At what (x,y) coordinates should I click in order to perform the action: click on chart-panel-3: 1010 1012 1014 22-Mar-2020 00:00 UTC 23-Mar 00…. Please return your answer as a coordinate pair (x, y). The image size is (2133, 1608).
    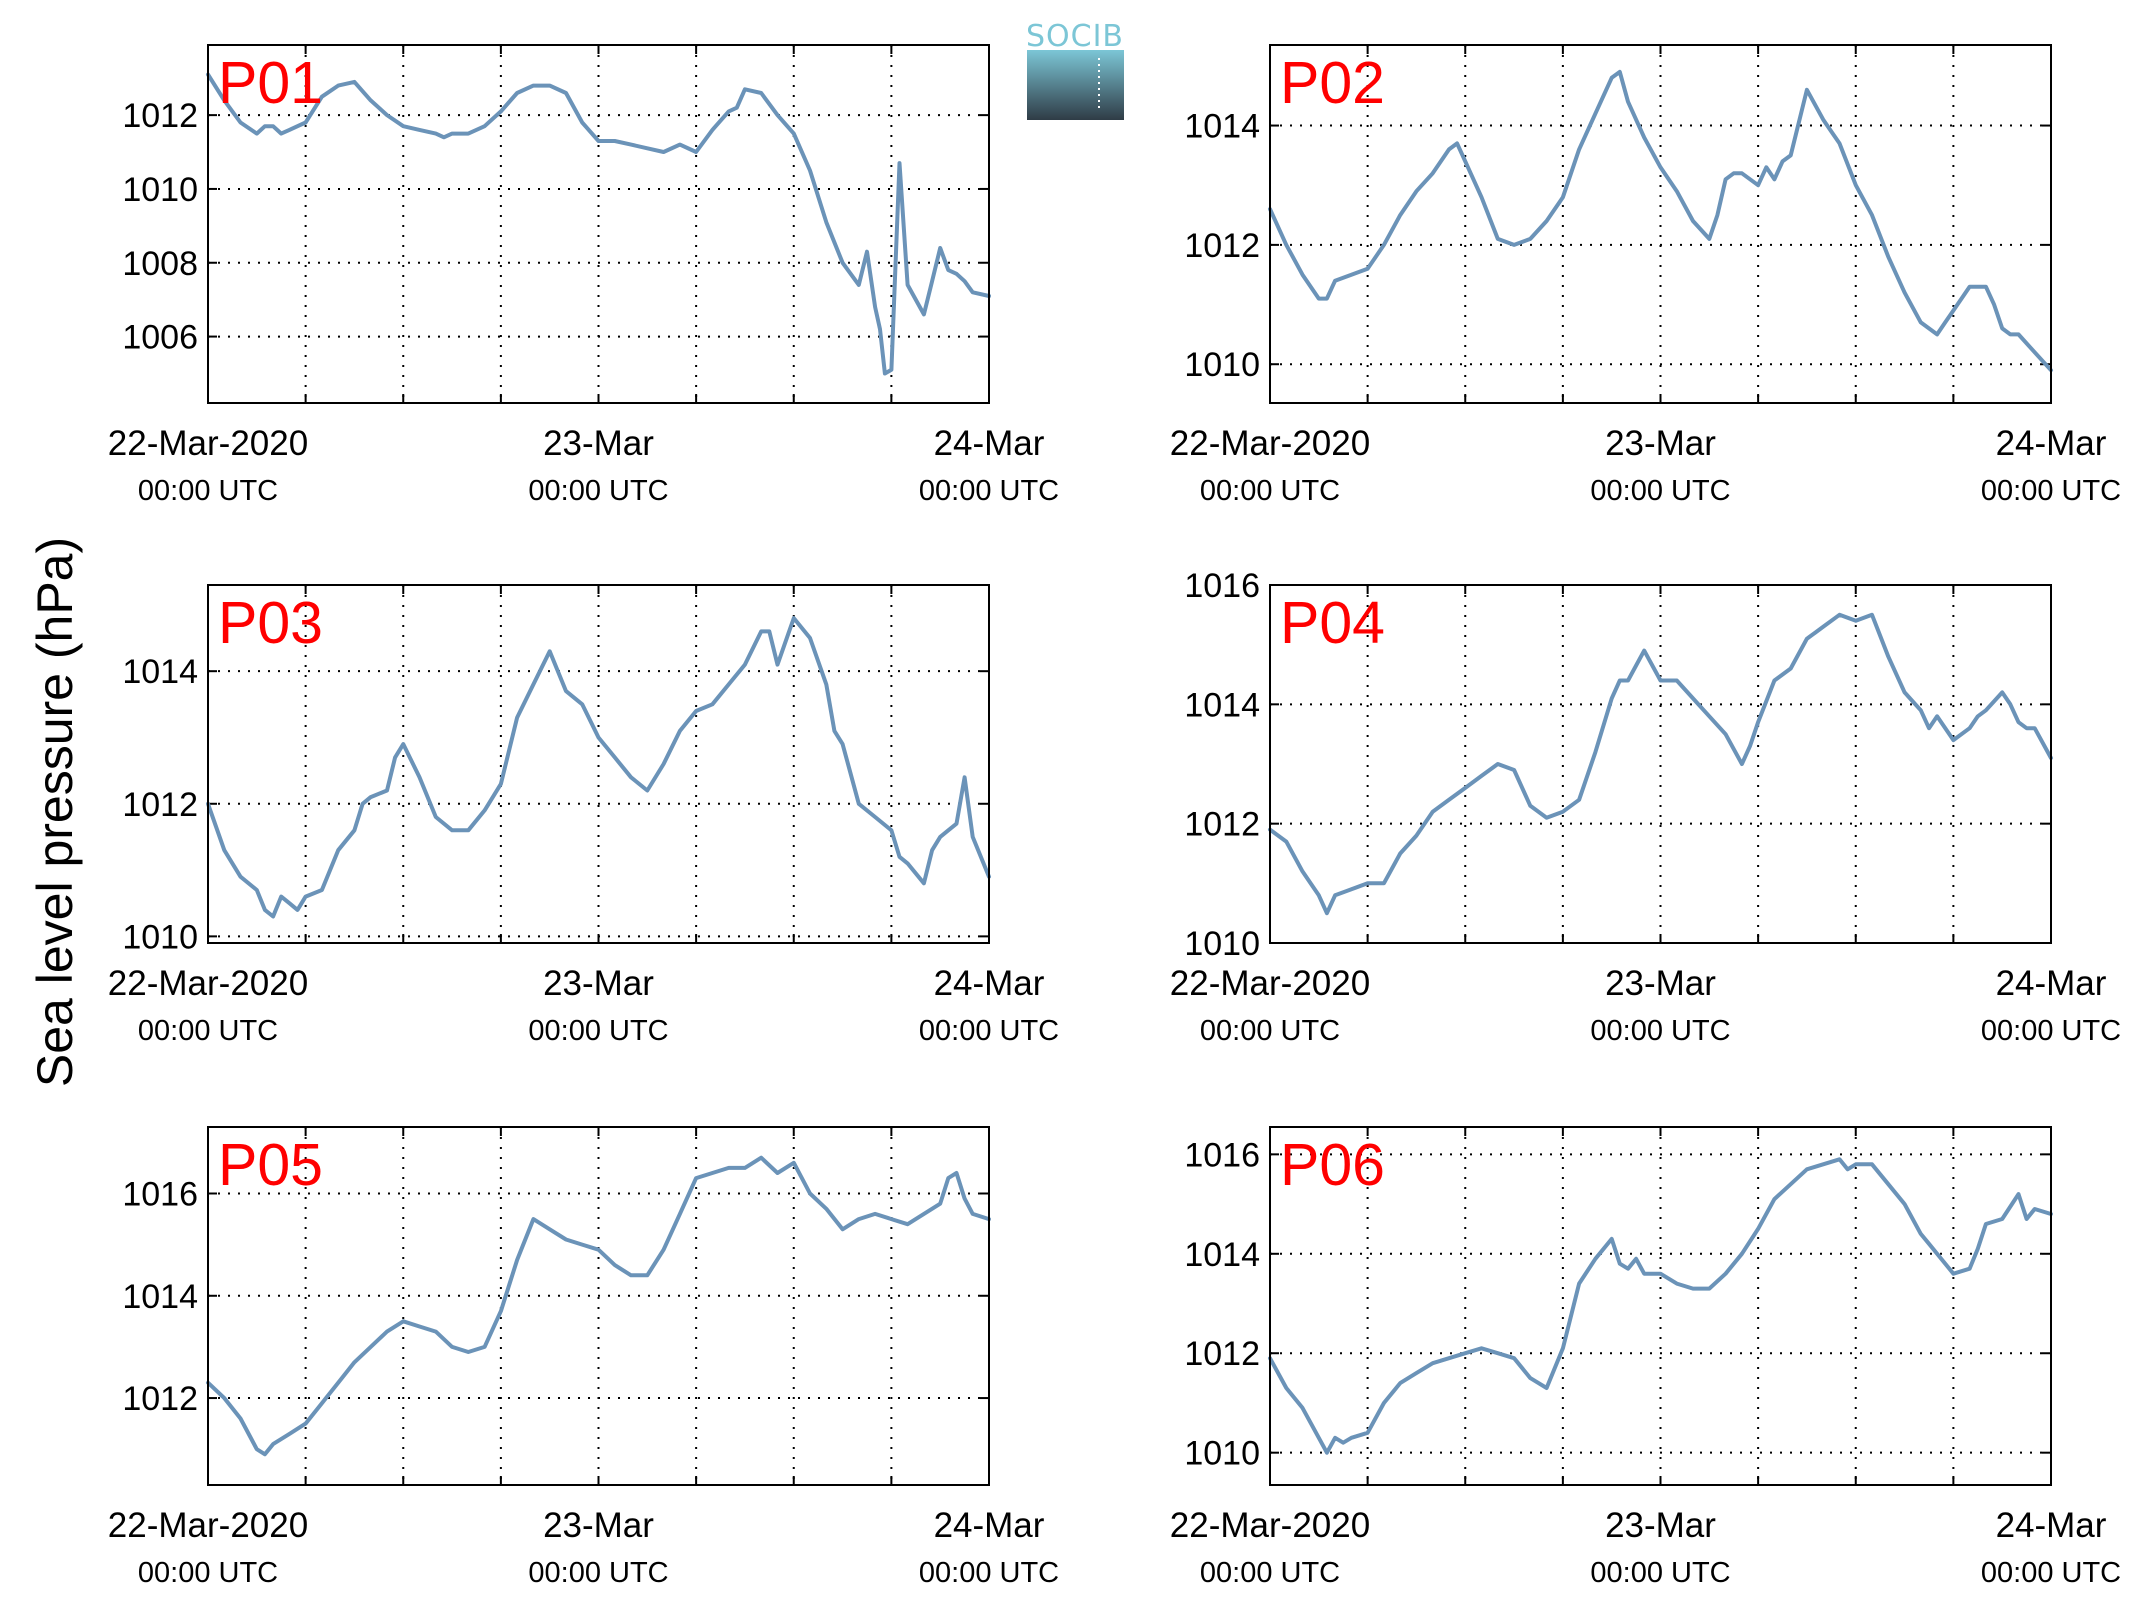
    Looking at the image, I should click on (583, 815).